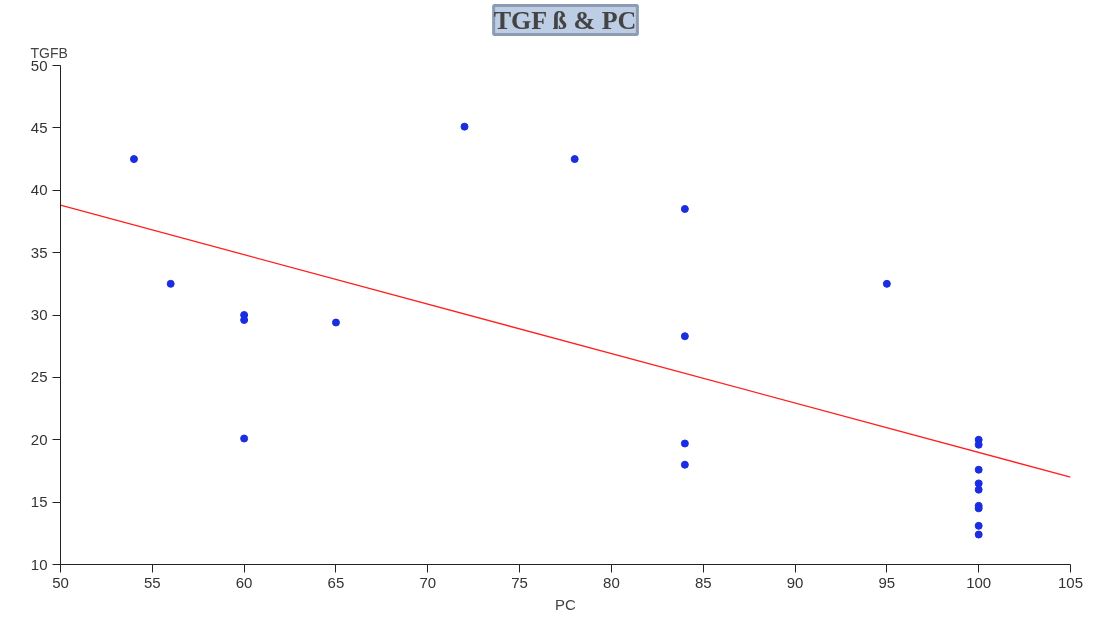 The height and width of the screenshot is (626, 1112). I want to click on x-tick-label: 60, so click(244, 582).